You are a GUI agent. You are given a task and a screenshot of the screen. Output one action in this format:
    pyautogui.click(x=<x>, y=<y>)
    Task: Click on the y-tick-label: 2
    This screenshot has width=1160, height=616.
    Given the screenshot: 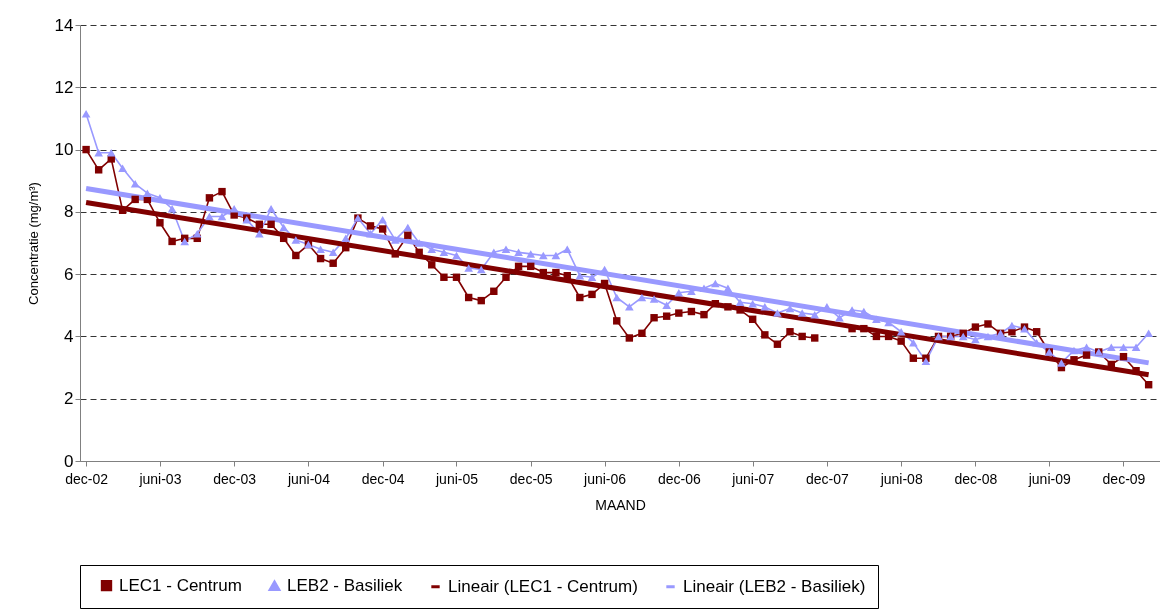 What is the action you would take?
    pyautogui.click(x=69, y=399)
    